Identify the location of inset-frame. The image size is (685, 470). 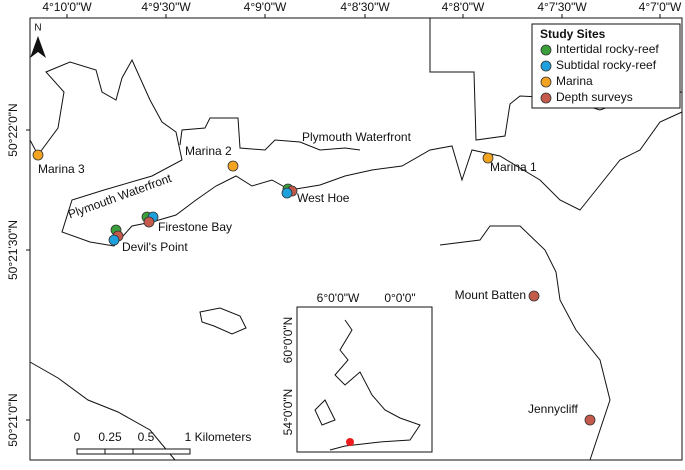
(364, 379).